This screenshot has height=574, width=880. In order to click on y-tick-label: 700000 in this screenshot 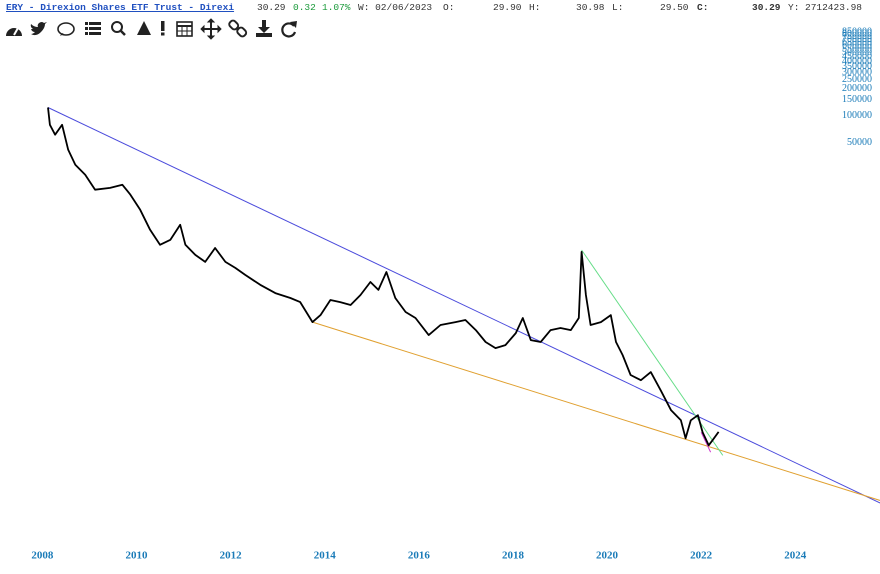, I will do `click(857, 39)`.